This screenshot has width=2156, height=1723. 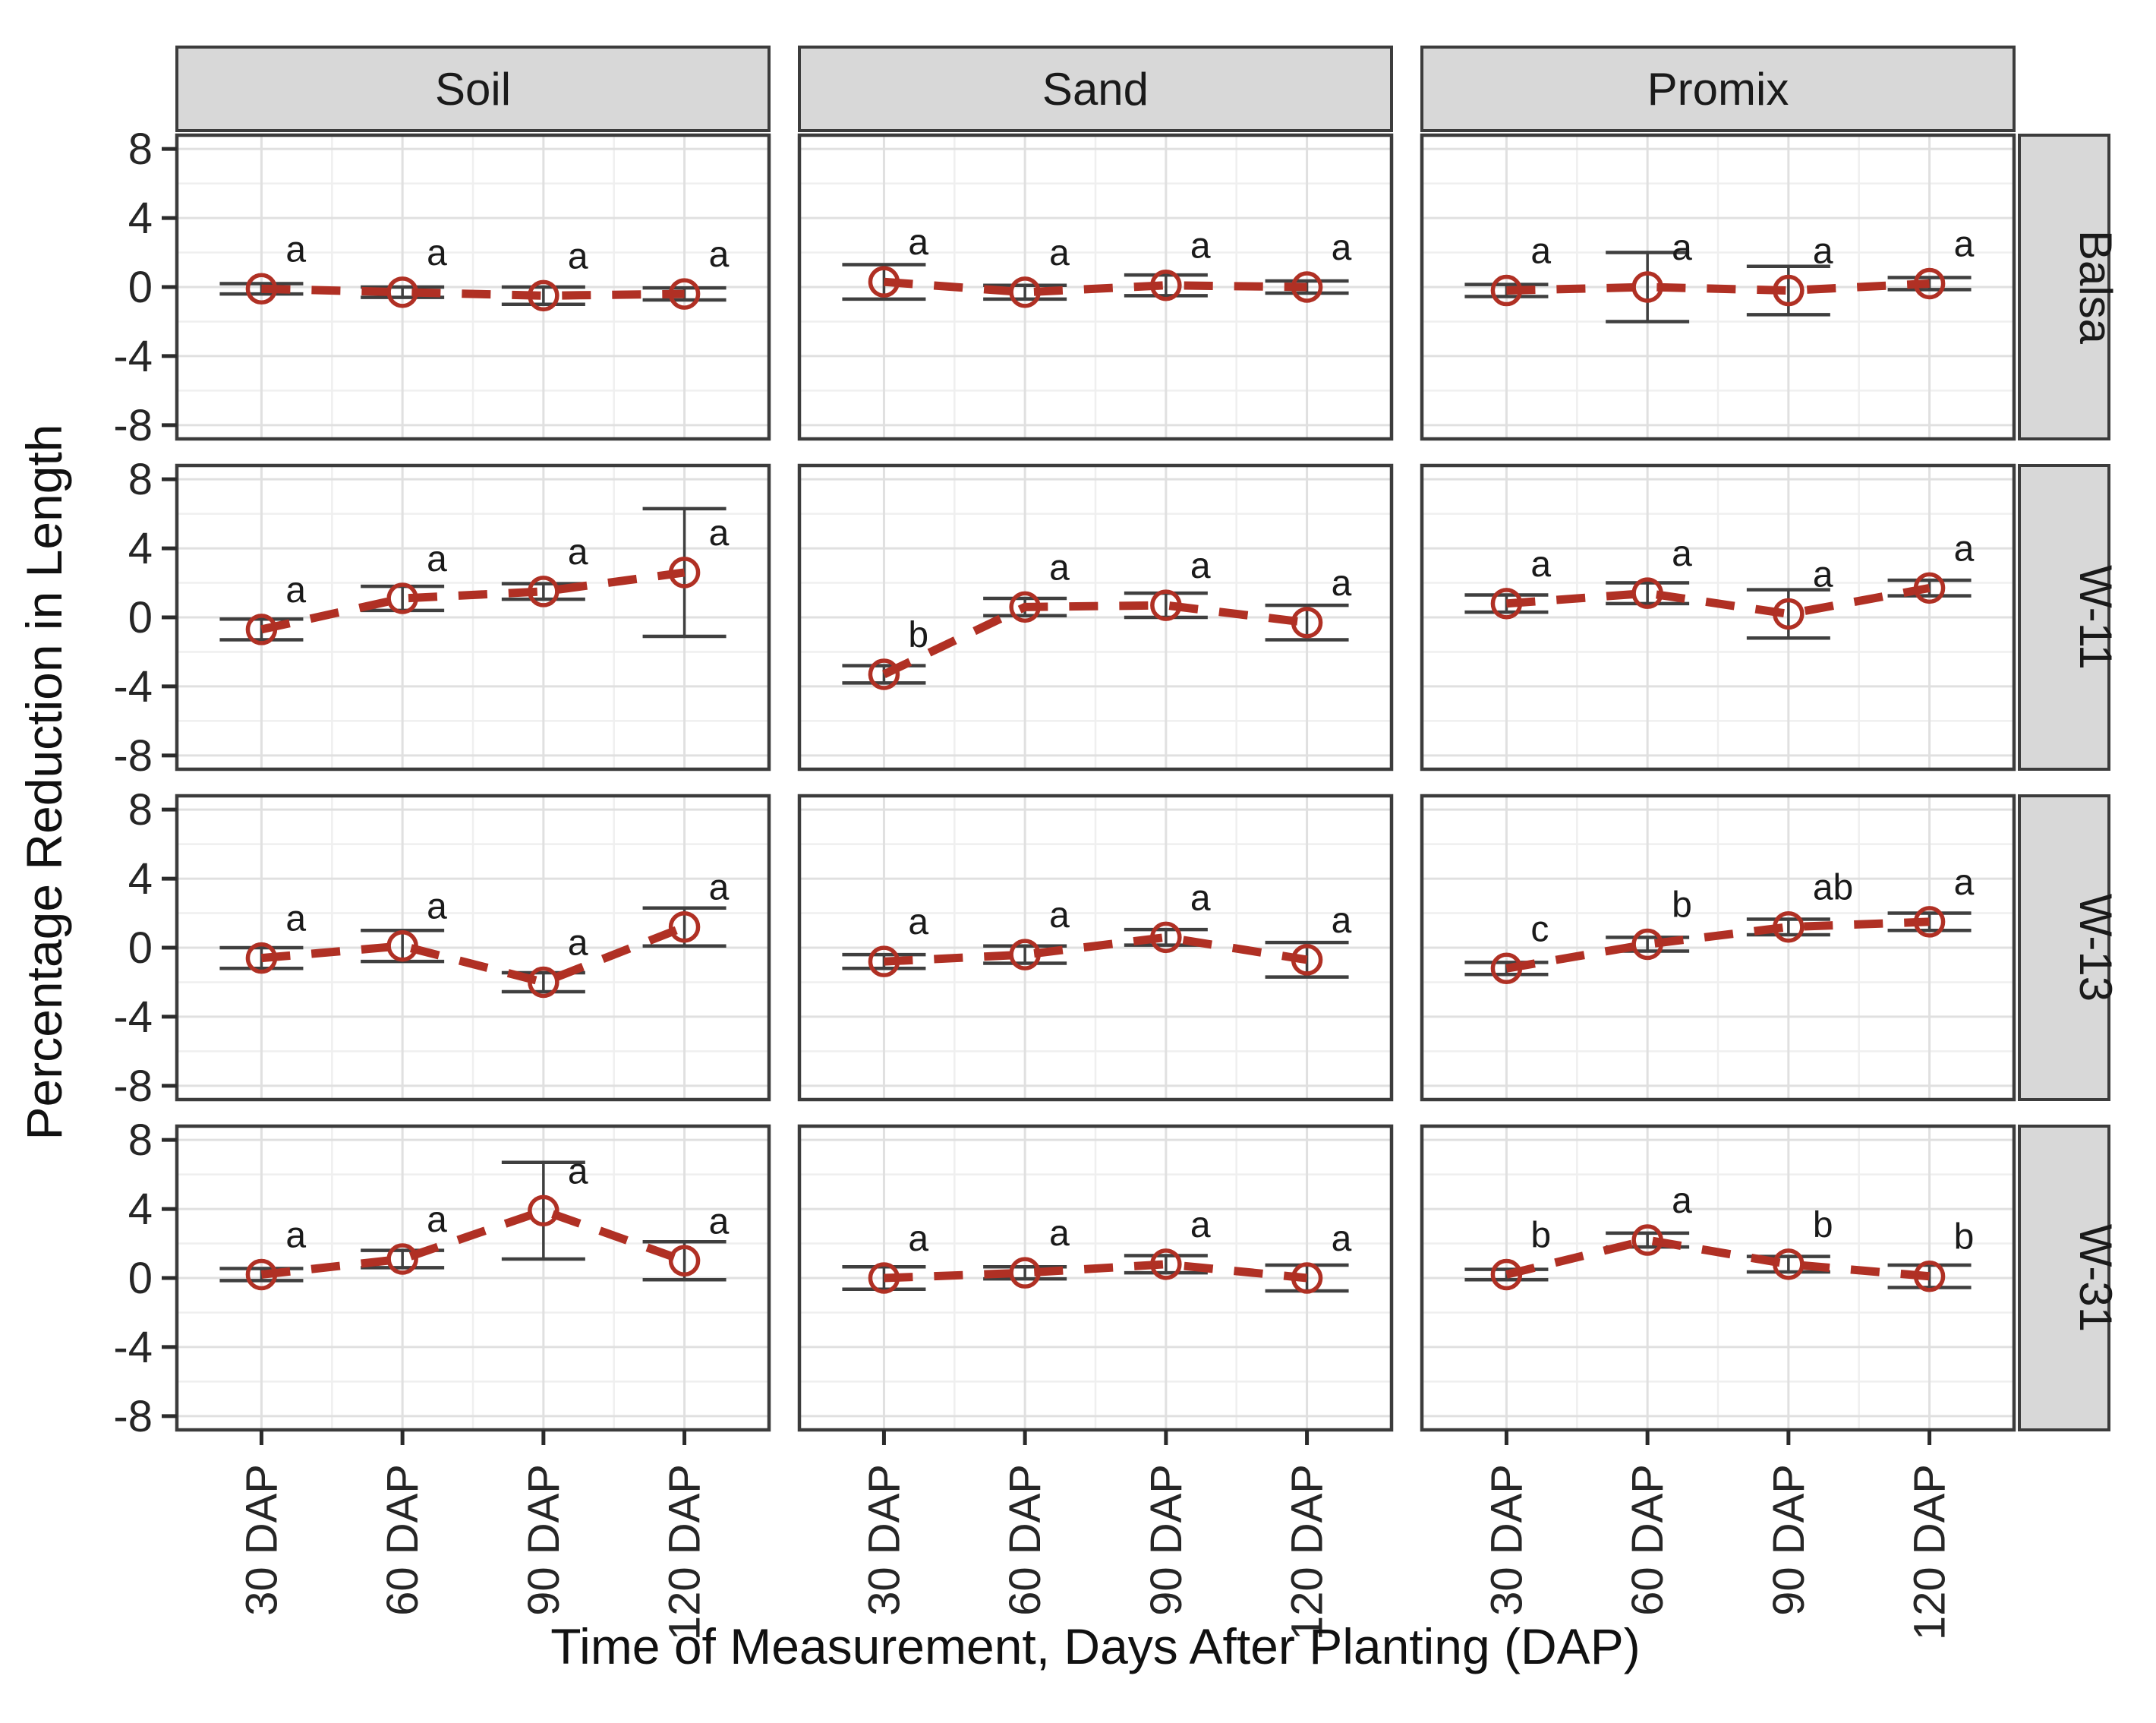 I want to click on facet-strip-label: Soil, so click(x=473, y=90).